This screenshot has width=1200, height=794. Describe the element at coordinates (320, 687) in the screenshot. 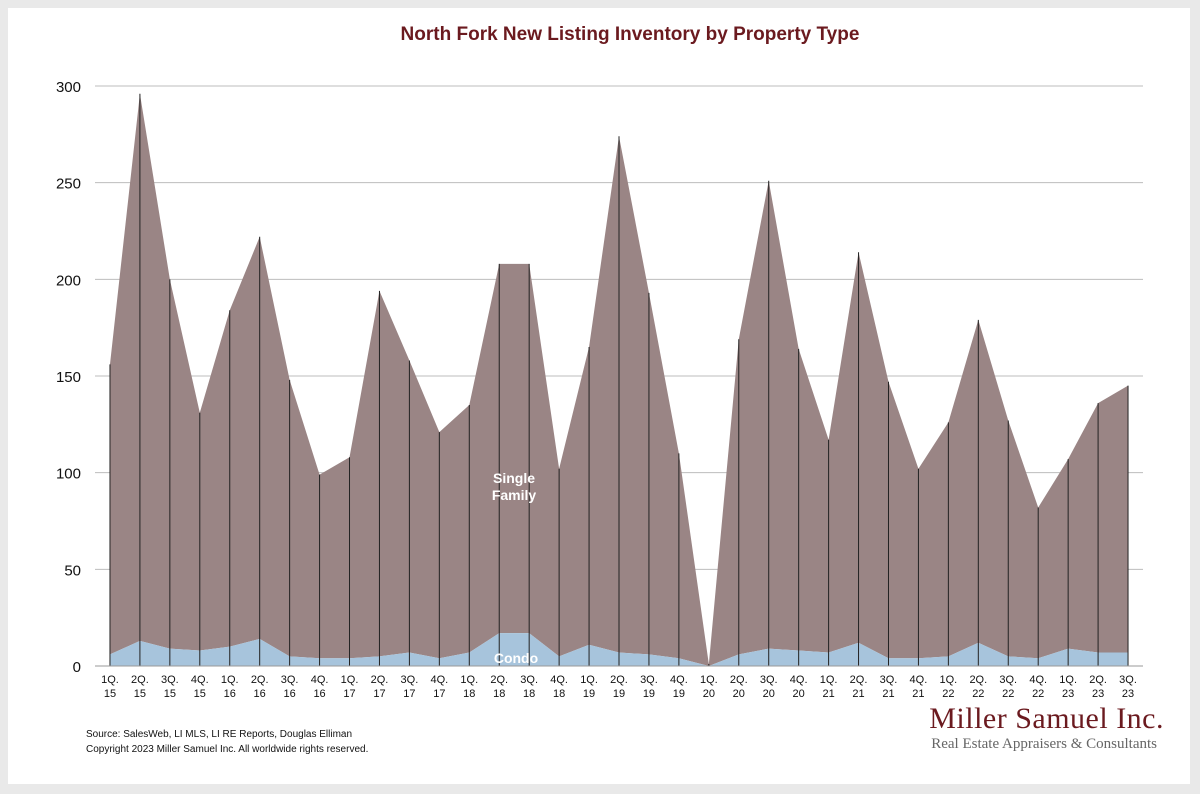

I see `x-tick-label: 4Q. 16` at that location.